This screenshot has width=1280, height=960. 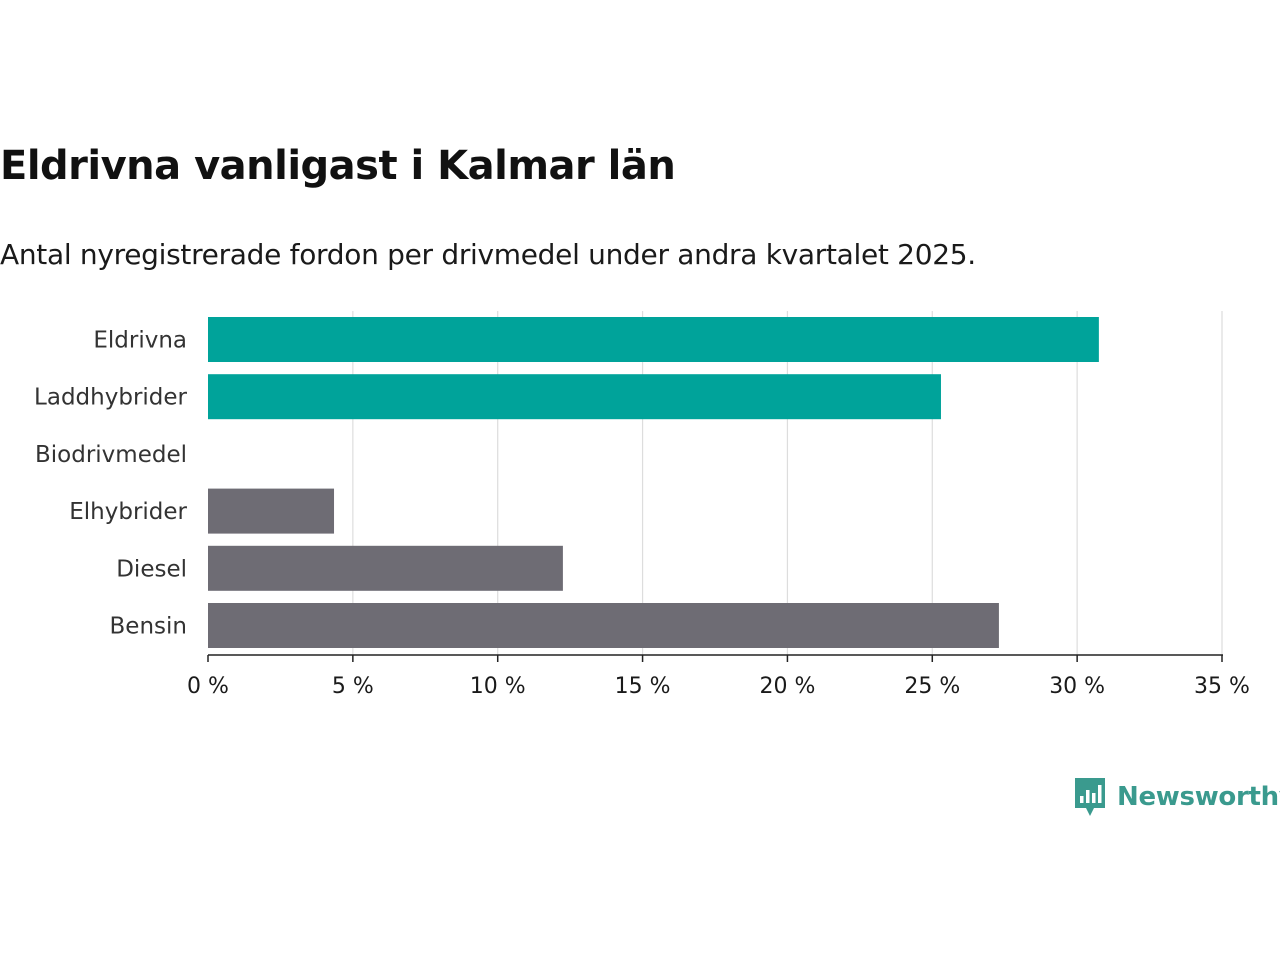 I want to click on category-label: Eldrivna, so click(x=140, y=341).